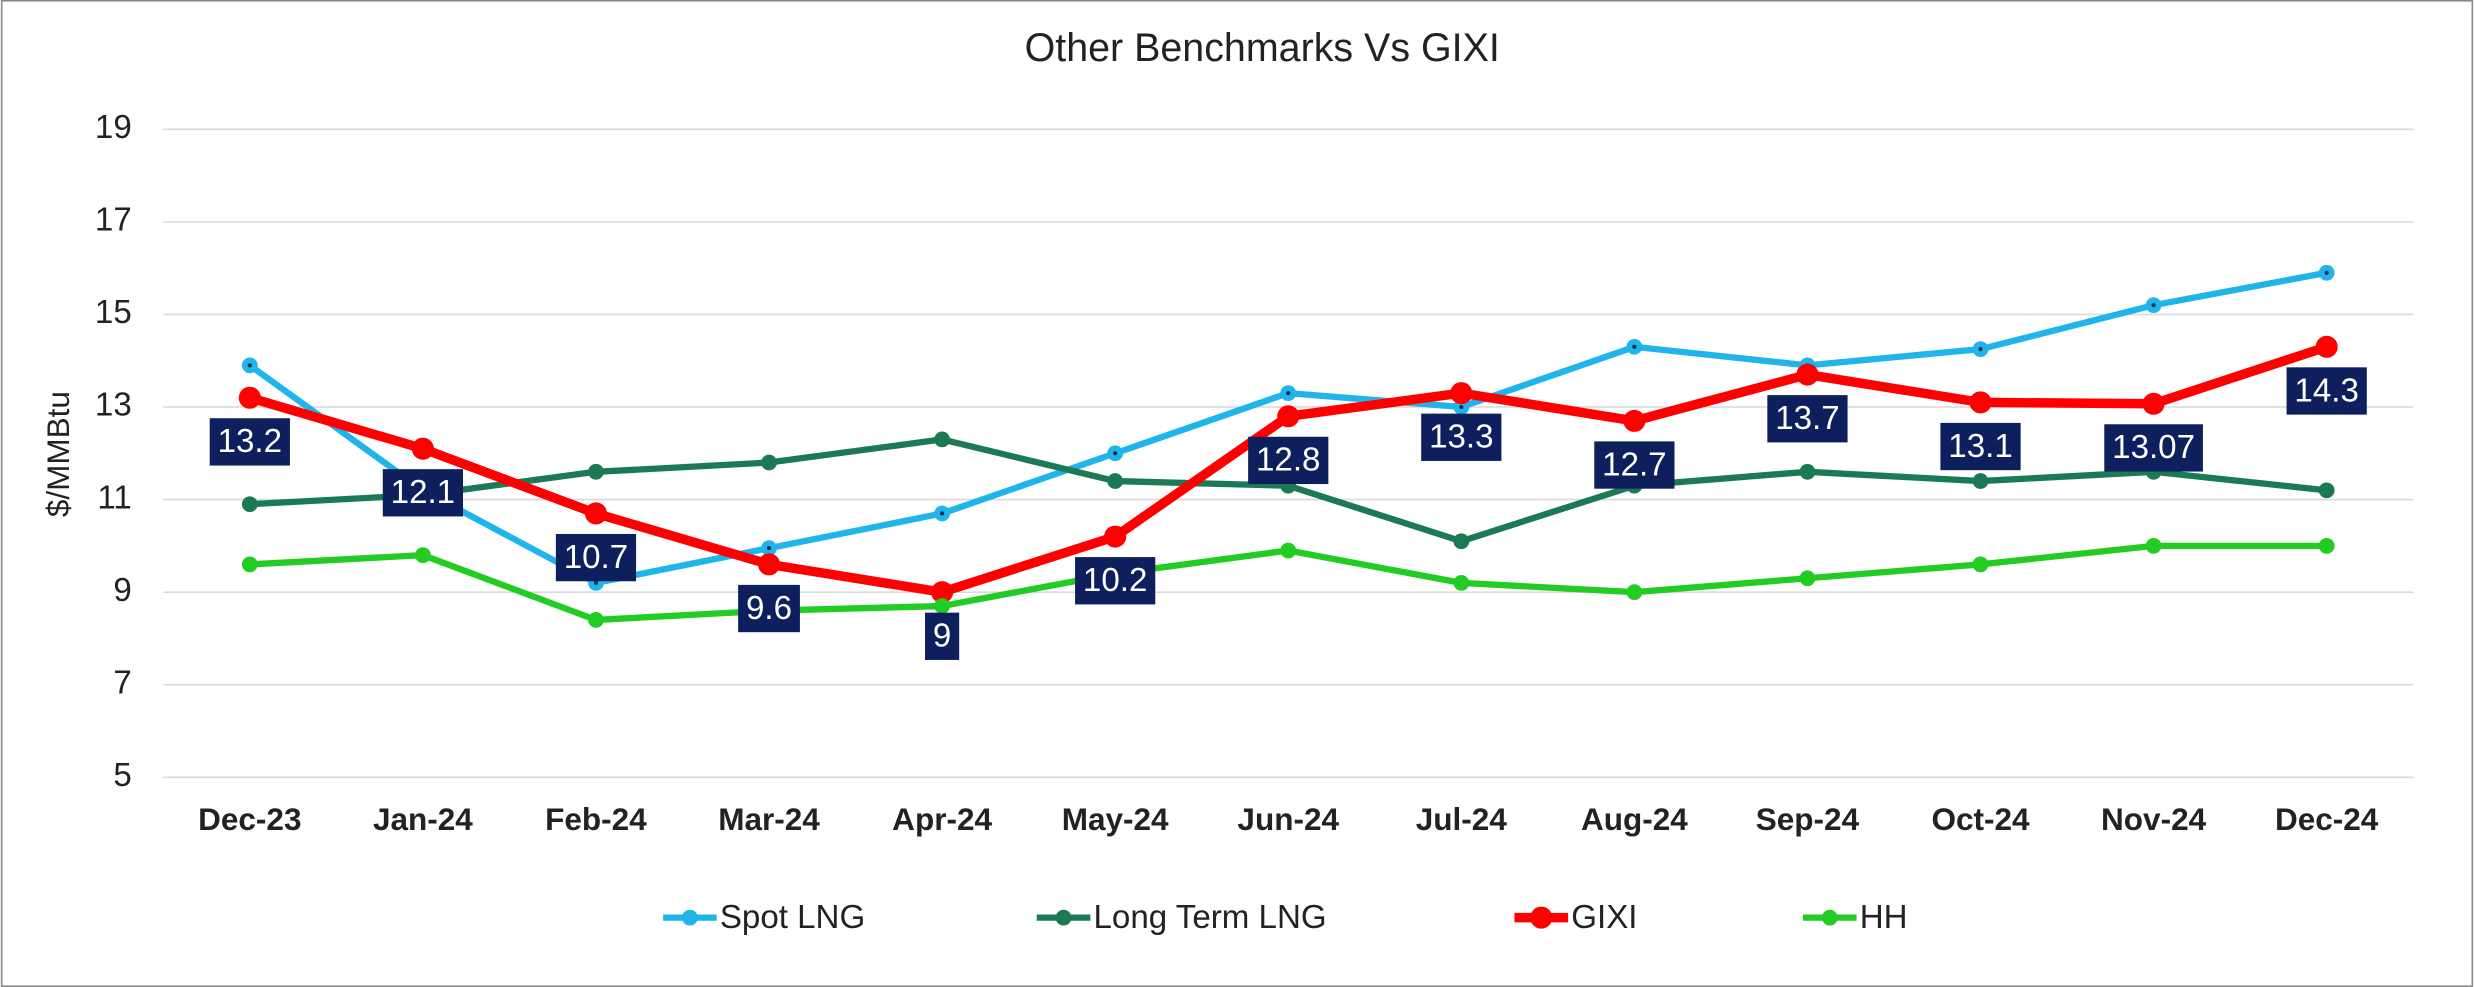 Image resolution: width=2474 pixels, height=987 pixels. Describe the element at coordinates (113, 405) in the screenshot. I see `y-tick-label: 13` at that location.